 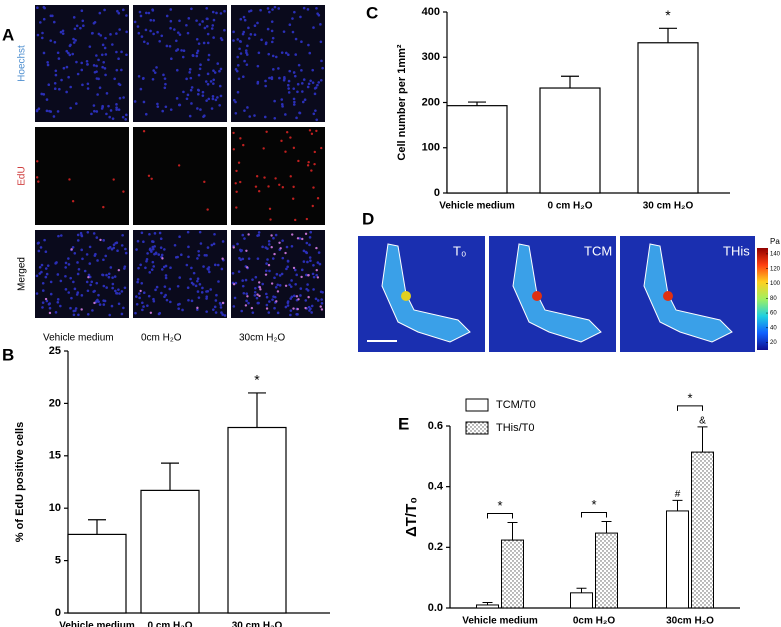 What do you see at coordinates (55, 508) in the screenshot?
I see `y-tick-label: 10` at bounding box center [55, 508].